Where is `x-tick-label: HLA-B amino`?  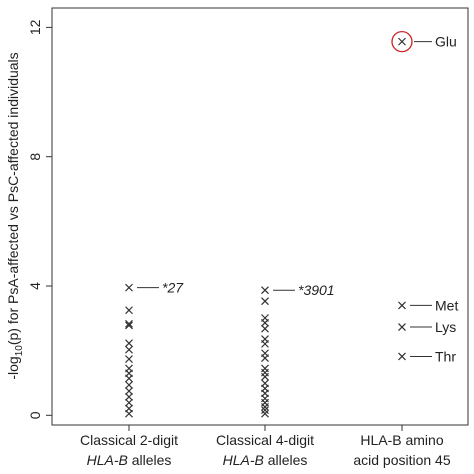 x-tick-label: HLA-B amino is located at coordinates (401, 440).